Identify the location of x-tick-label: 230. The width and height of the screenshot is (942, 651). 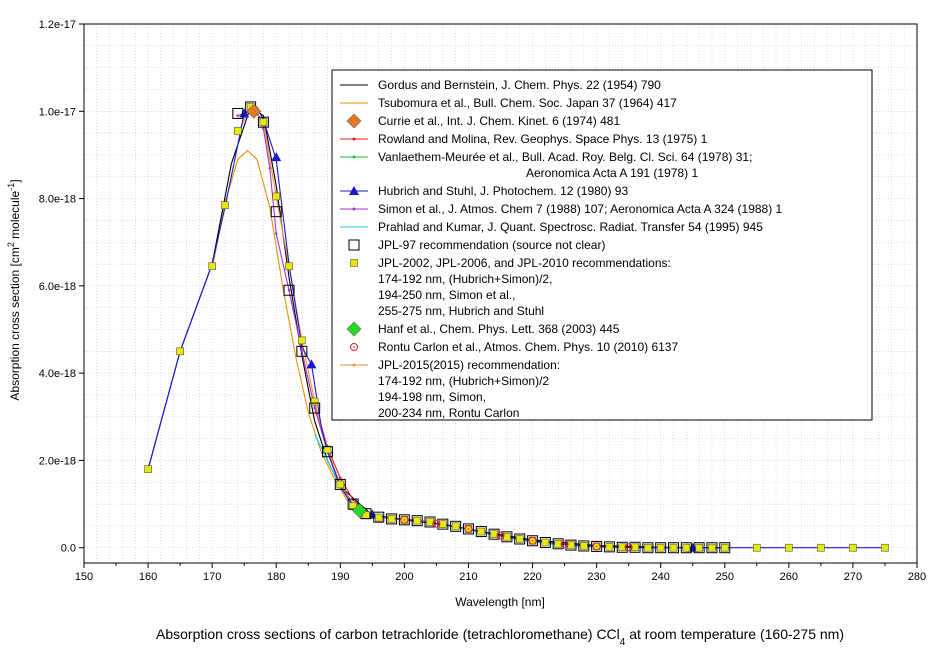
(596, 577).